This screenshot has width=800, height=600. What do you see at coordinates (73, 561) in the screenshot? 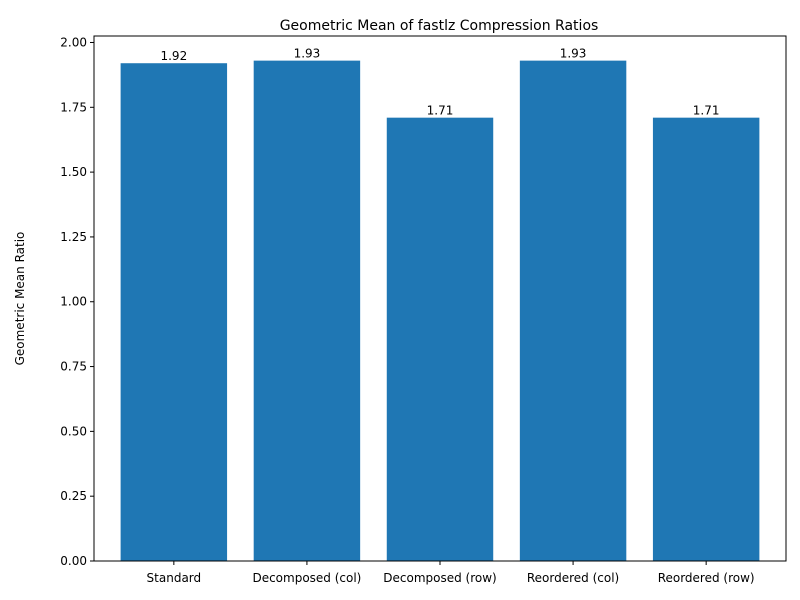
I see `y-tick-label: 0.00` at bounding box center [73, 561].